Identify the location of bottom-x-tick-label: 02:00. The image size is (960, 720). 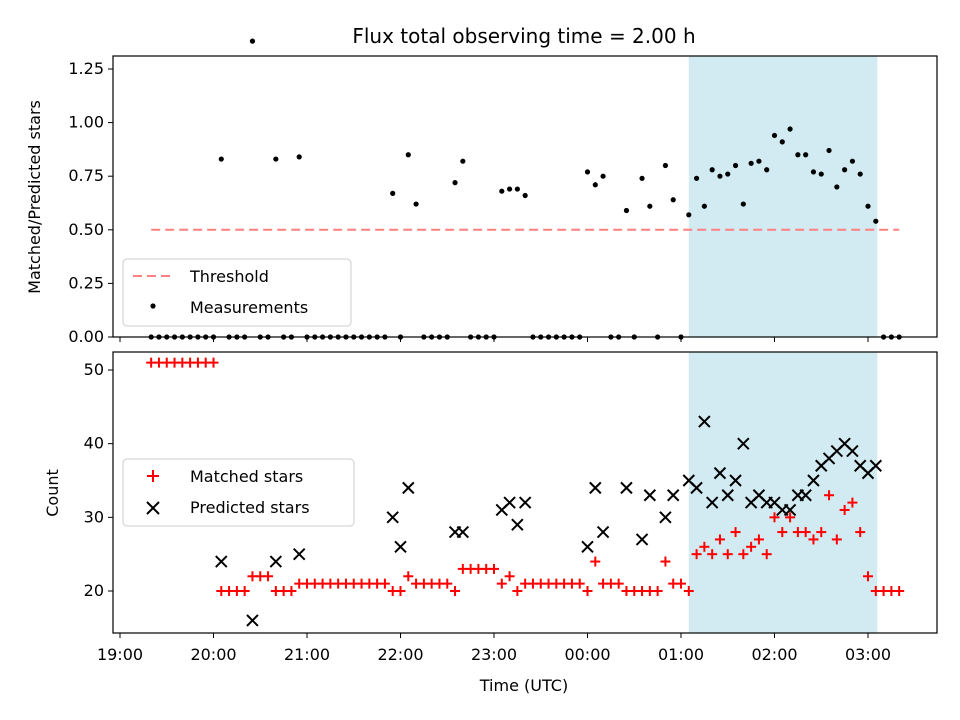
(774, 654).